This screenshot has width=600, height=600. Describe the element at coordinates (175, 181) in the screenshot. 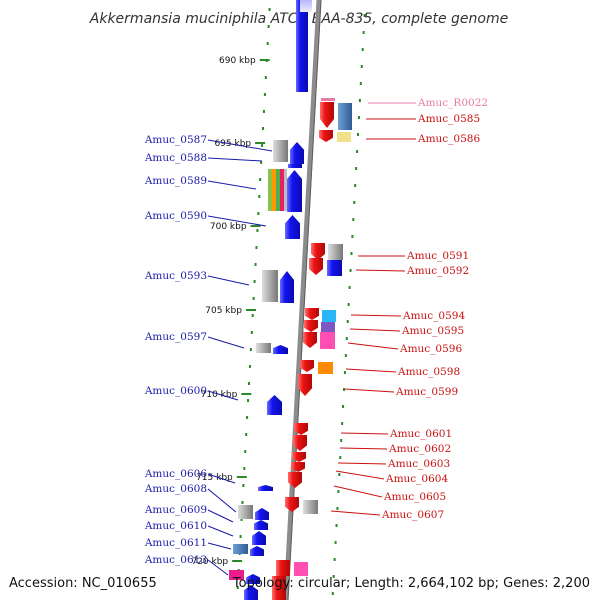

I see `gene-label: Amuc_0589` at that location.